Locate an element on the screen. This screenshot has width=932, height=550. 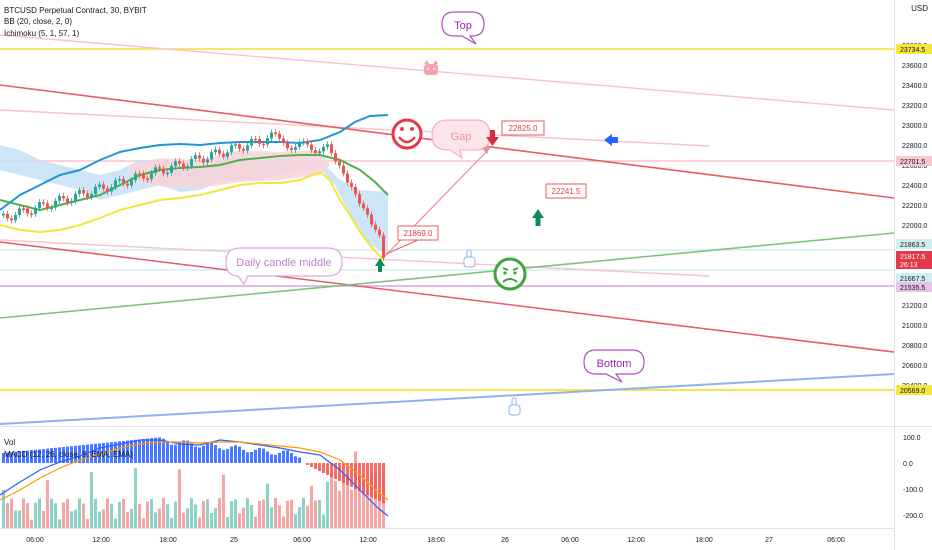
cat-icon is located at coordinates (431, 67).